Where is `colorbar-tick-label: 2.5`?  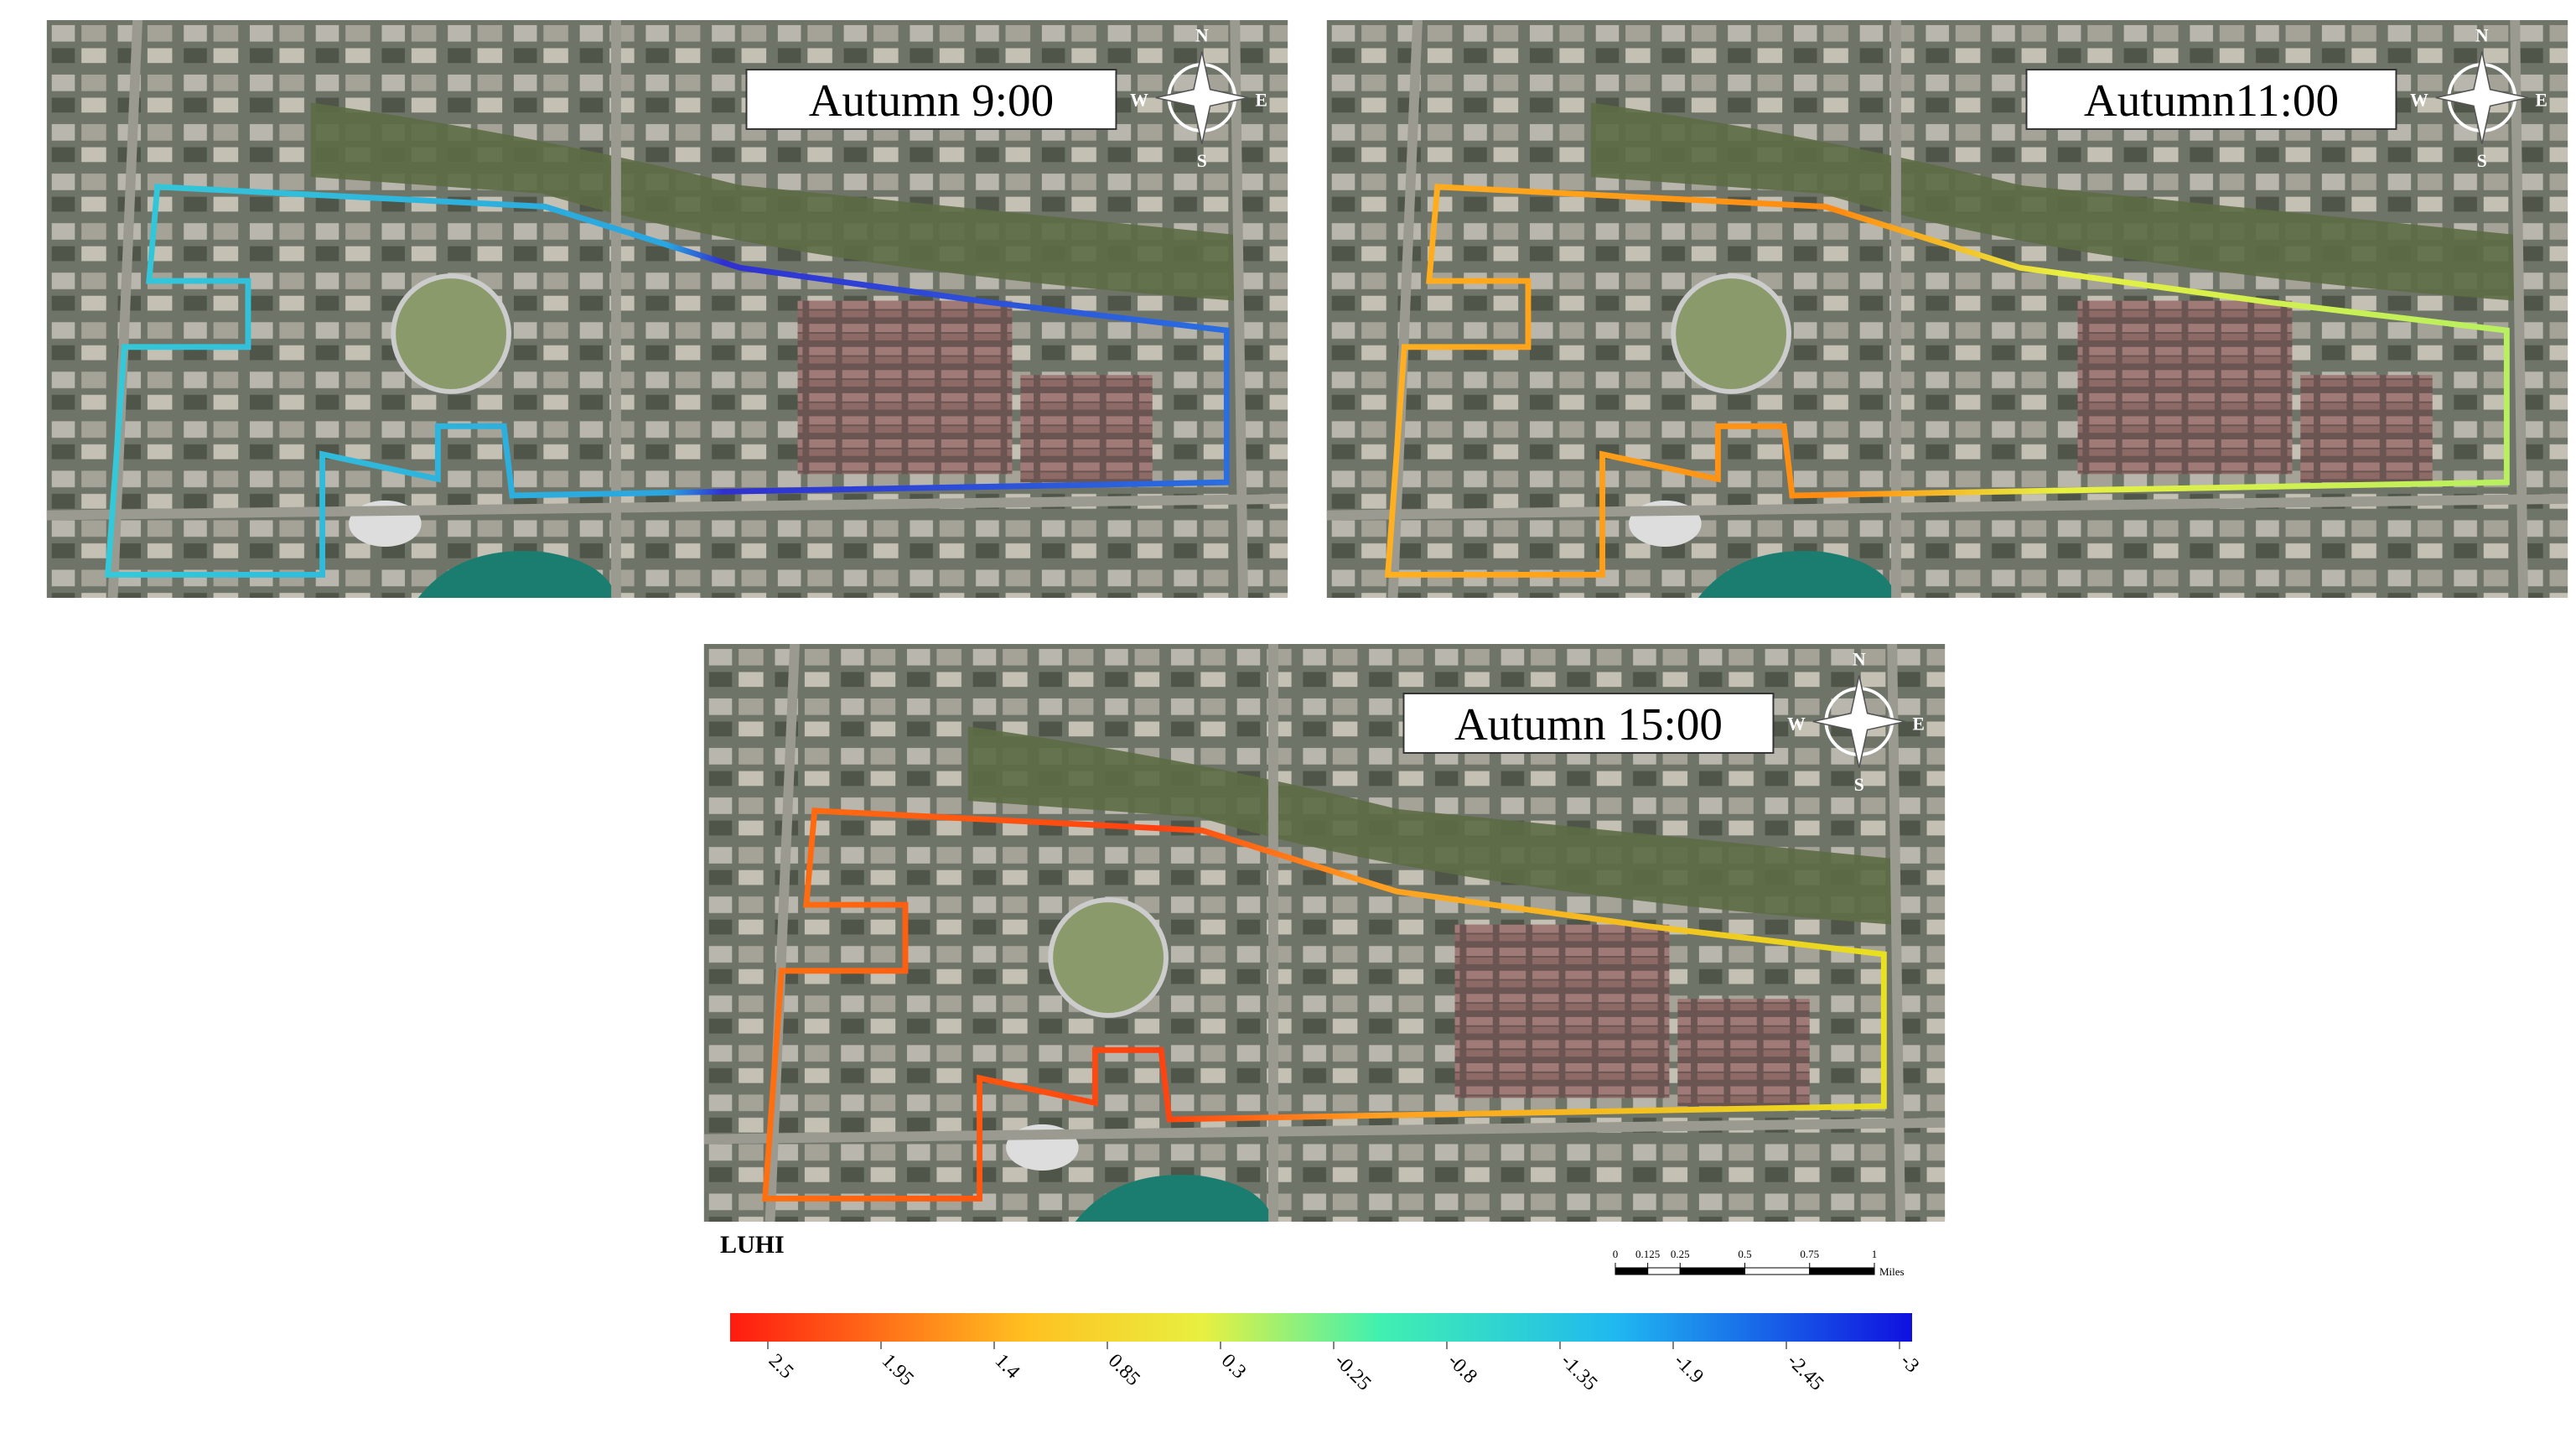 colorbar-tick-label: 2.5 is located at coordinates (781, 1367).